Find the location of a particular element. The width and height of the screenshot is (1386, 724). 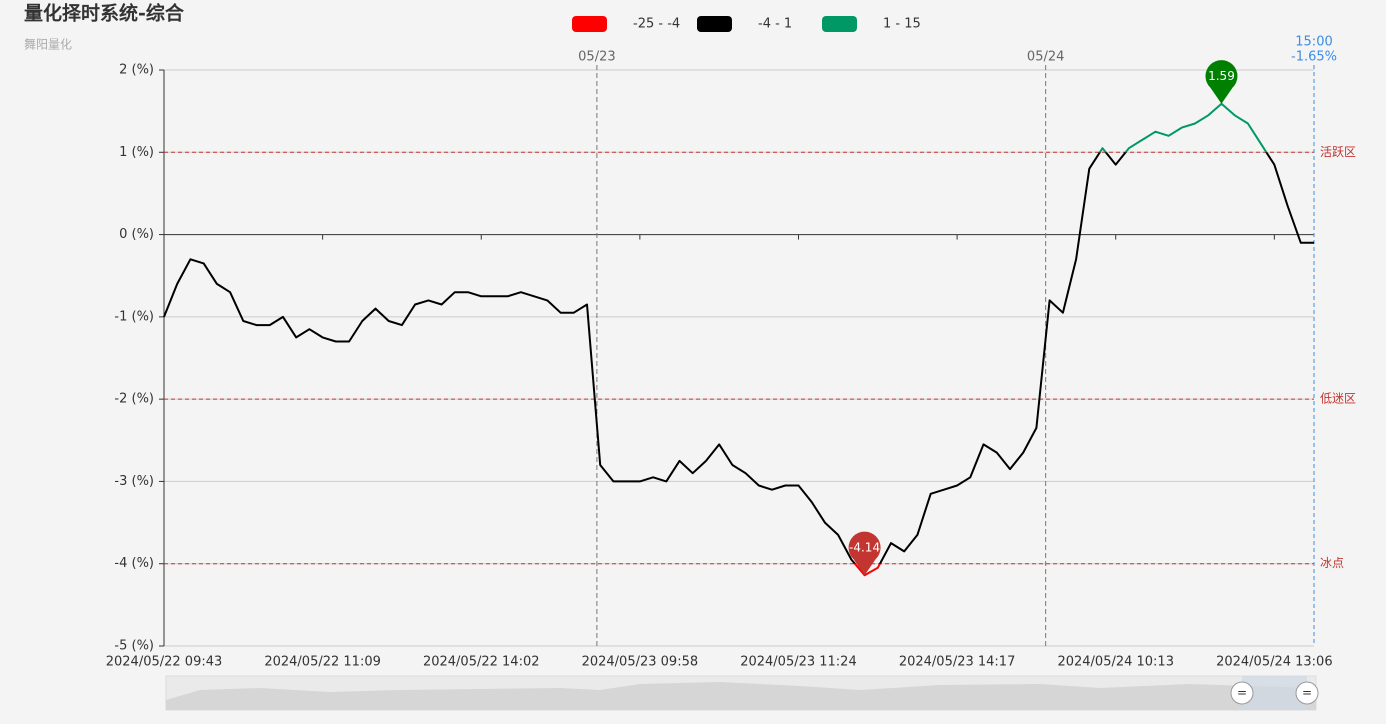

legend-label: -25 - -4 is located at coordinates (656, 24).